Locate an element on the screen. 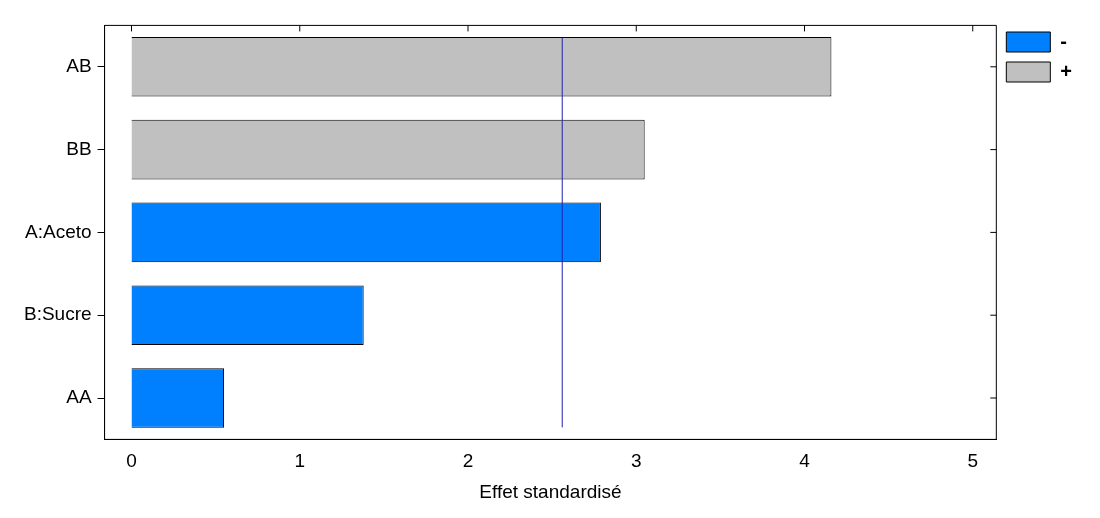  x-tick-label: 2 is located at coordinates (468, 461).